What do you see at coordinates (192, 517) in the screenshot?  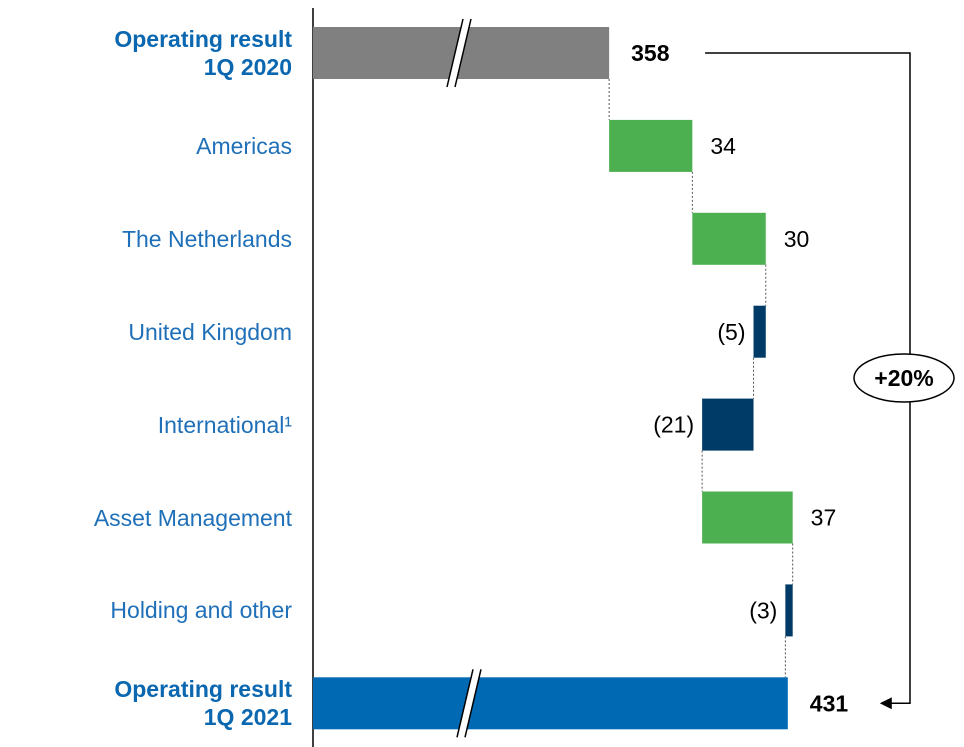 I see `category-label: Asset Management` at bounding box center [192, 517].